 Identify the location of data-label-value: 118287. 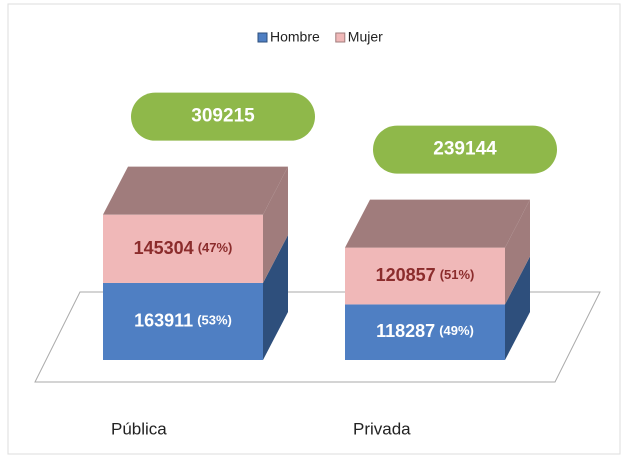
(405, 331).